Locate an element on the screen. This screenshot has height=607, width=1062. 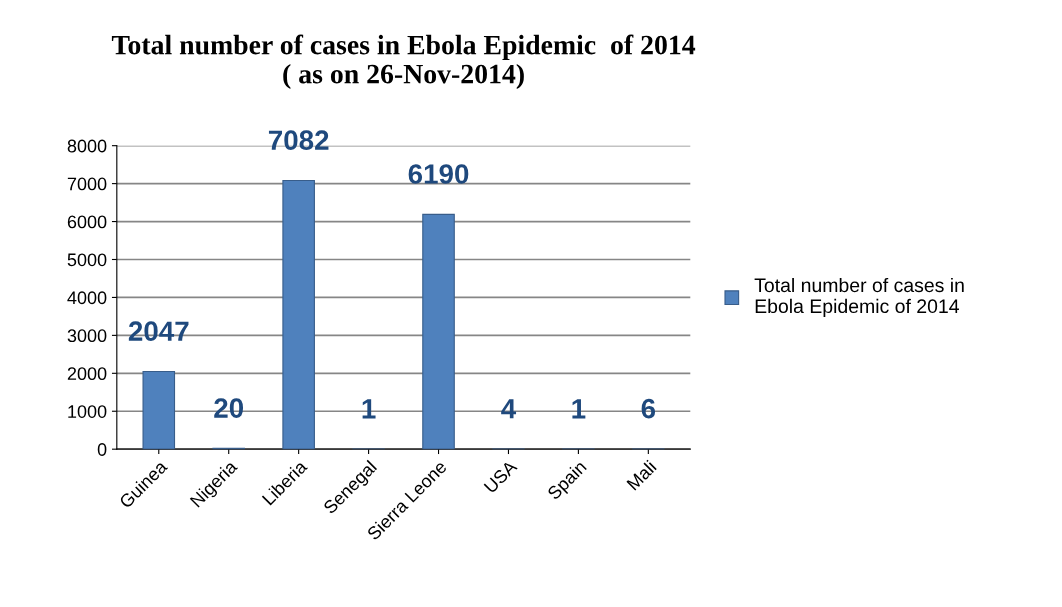
y-tick-label: 7000 is located at coordinates (87, 184).